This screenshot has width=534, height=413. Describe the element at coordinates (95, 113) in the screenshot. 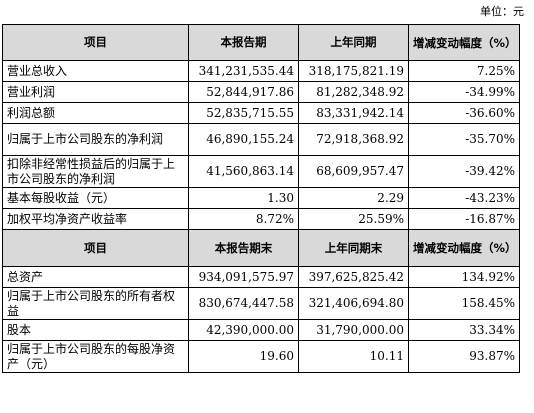

I see `row-label: 利润总额` at that location.